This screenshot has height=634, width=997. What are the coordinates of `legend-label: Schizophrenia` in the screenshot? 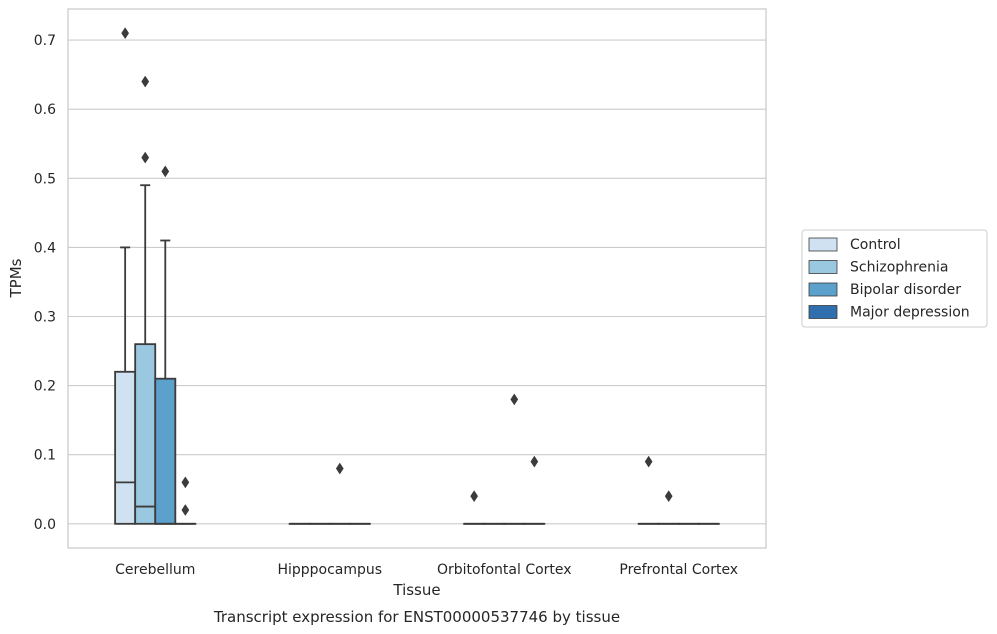 It's located at (899, 268).